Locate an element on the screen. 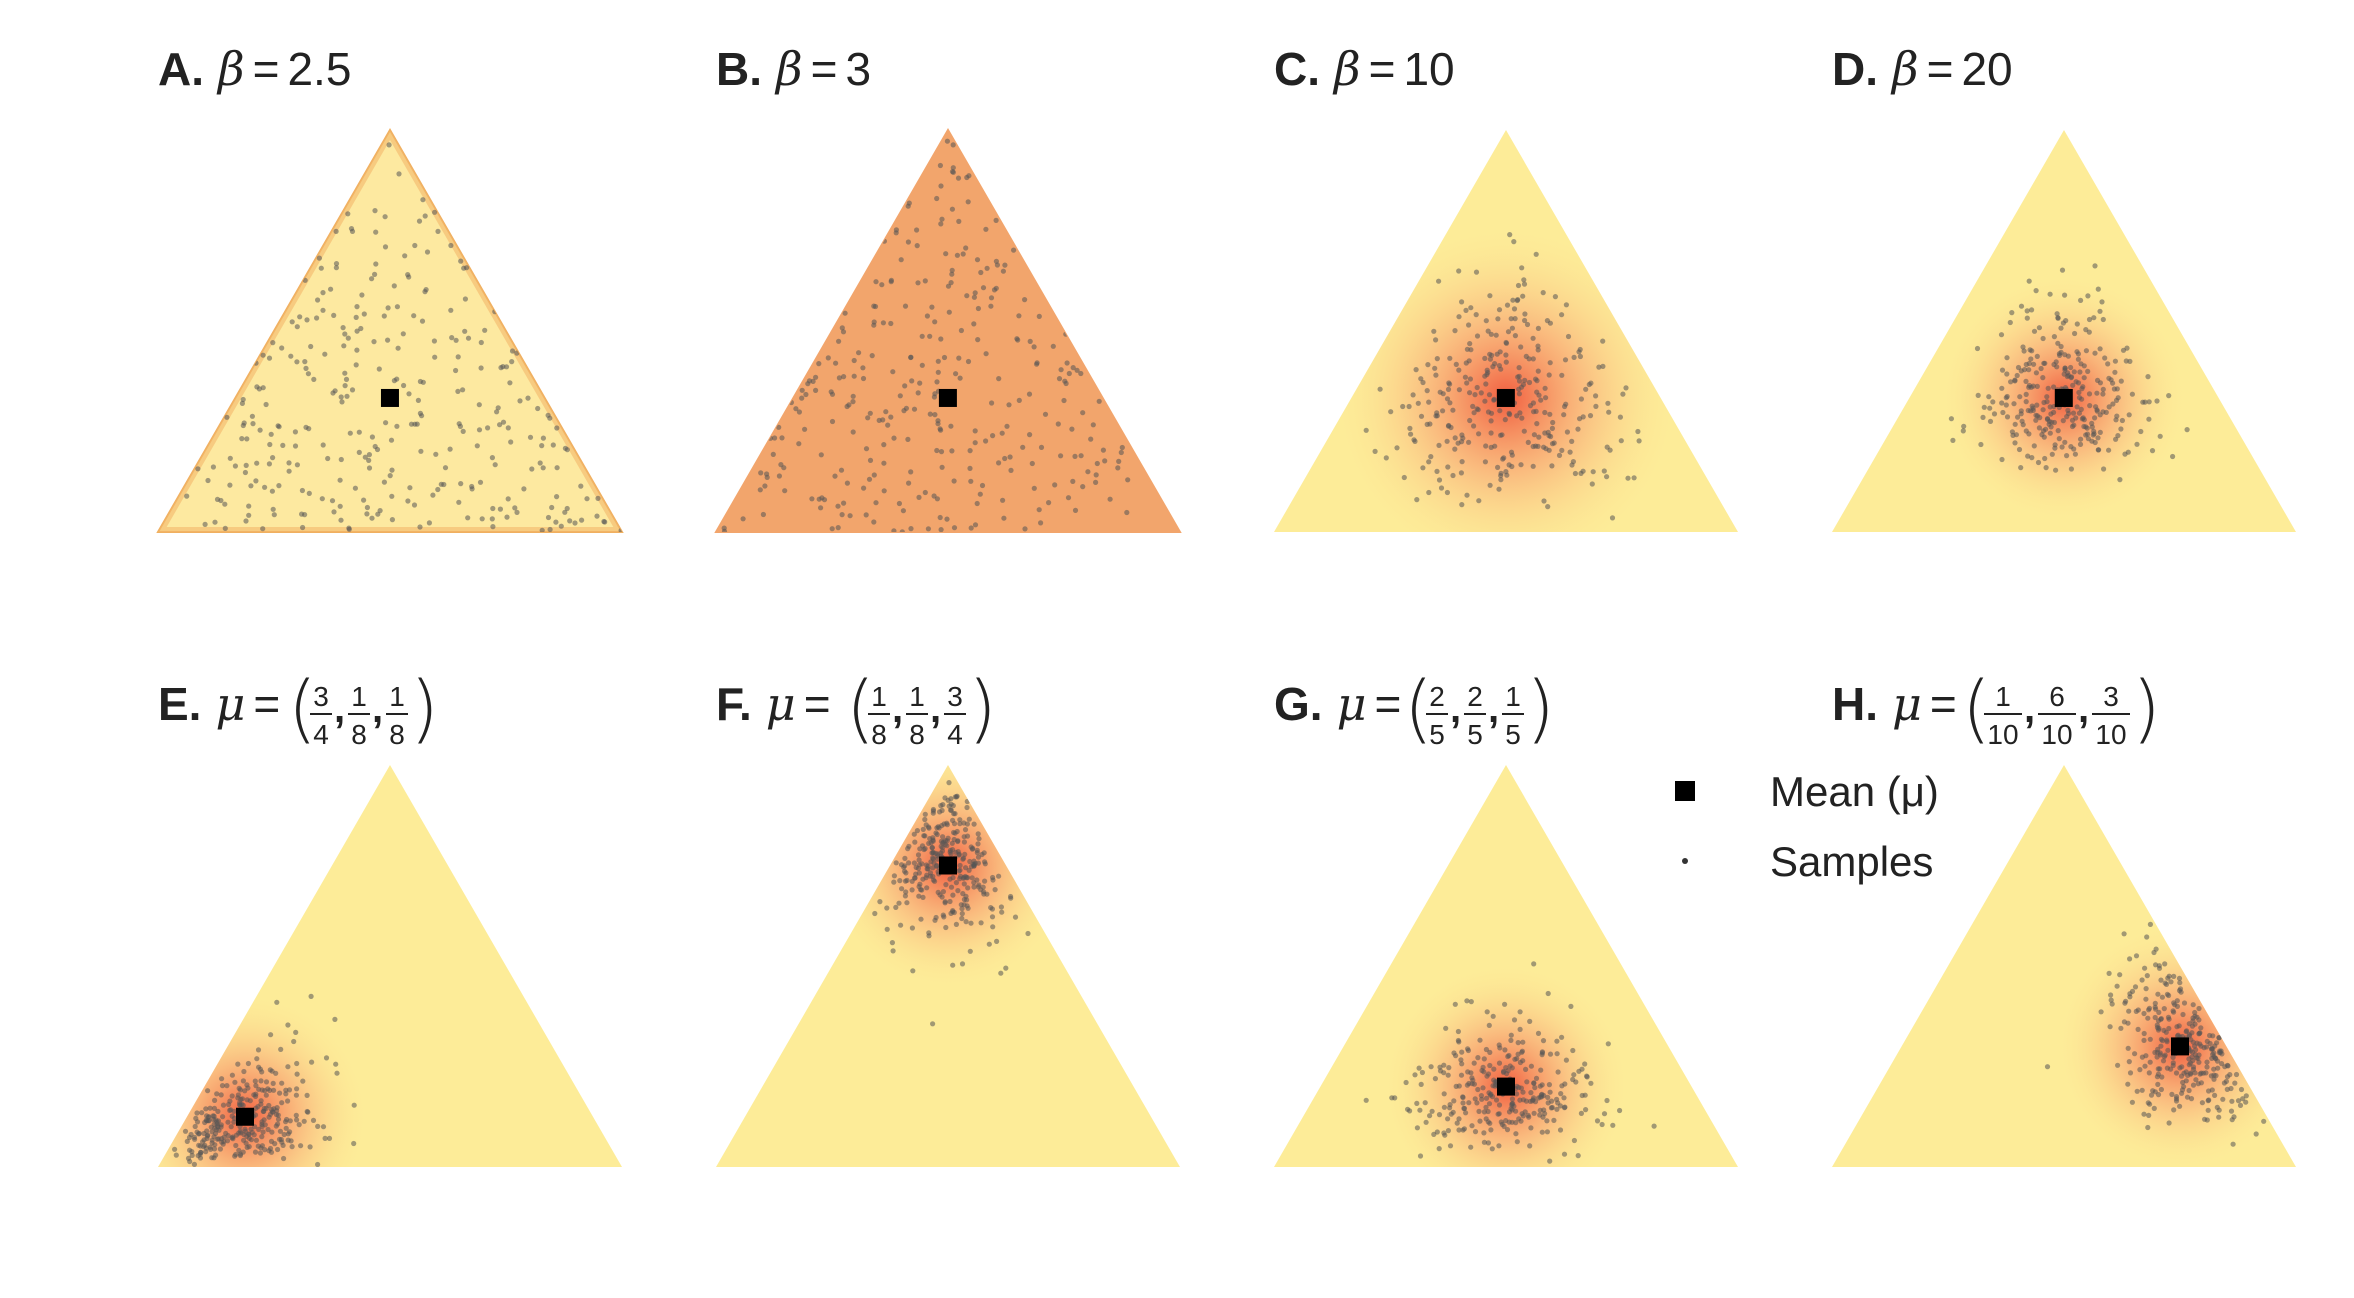 The image size is (2354, 1298). legend-samples-label: Samples is located at coordinates (1851, 861).